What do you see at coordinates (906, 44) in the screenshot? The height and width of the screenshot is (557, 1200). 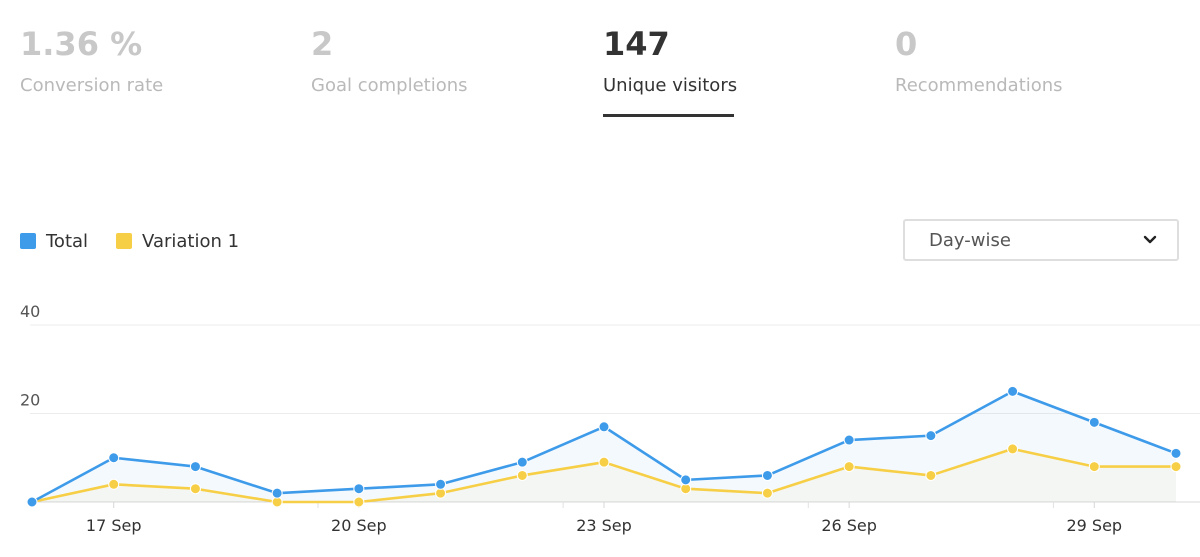 I see `metric-value: 0` at bounding box center [906, 44].